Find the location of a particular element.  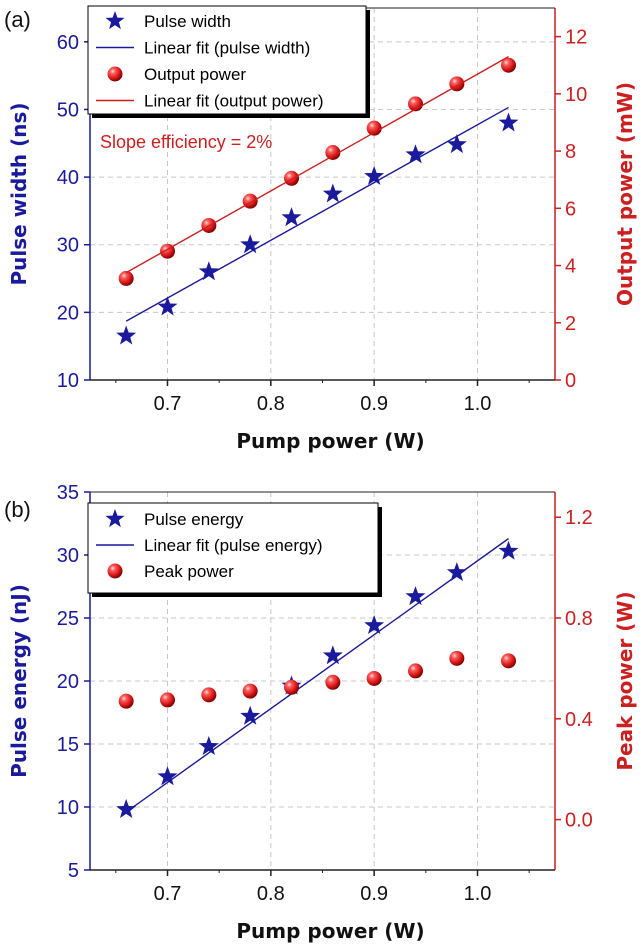

left-y-axis-title: Pulse energy (nJ) is located at coordinates (19, 681).